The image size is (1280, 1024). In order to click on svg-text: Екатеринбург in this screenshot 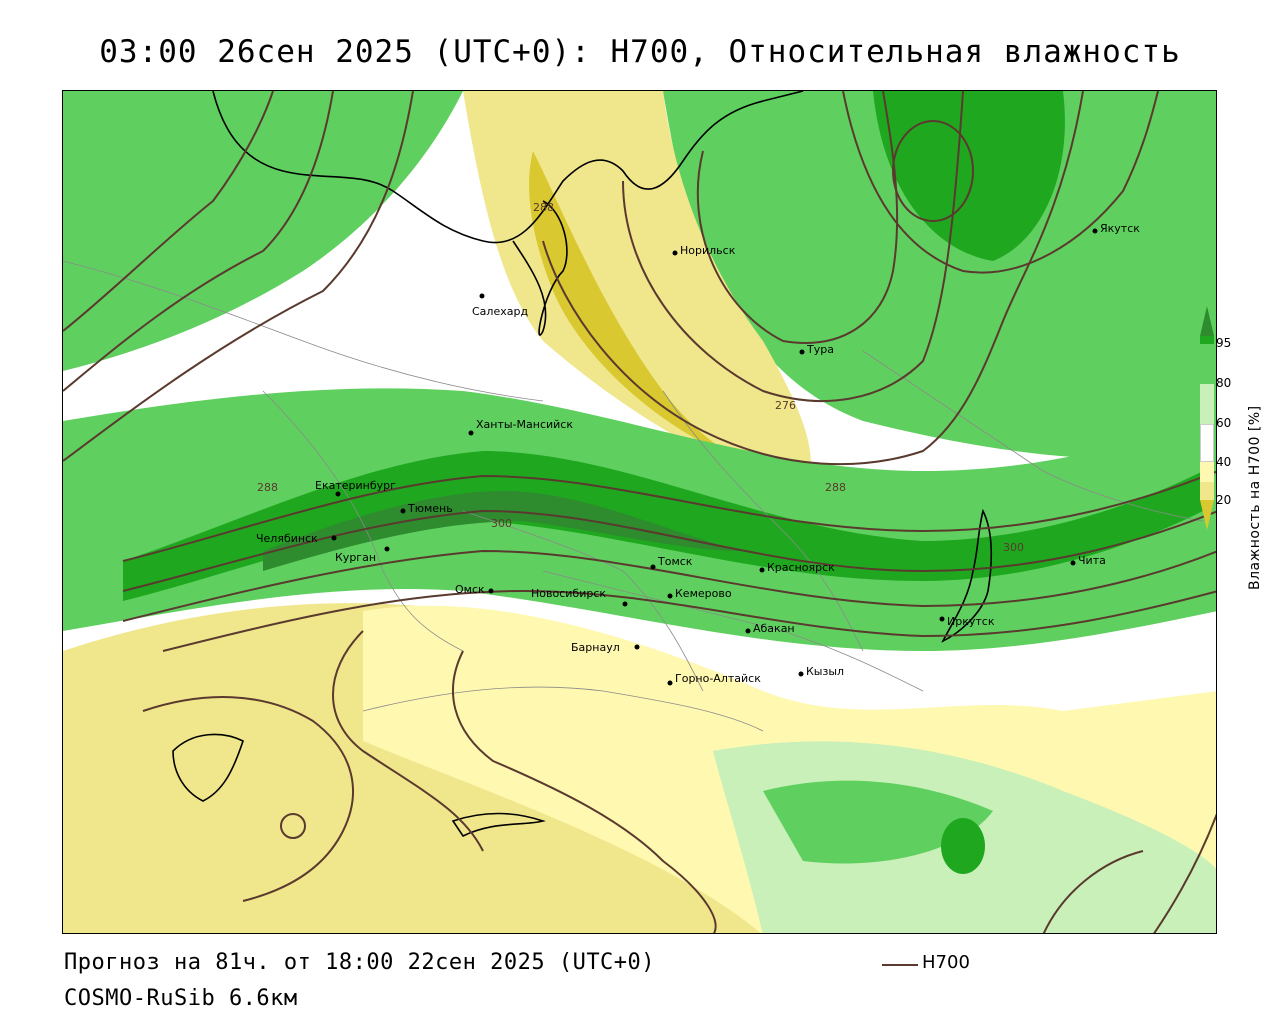, I will do `click(355, 485)`.